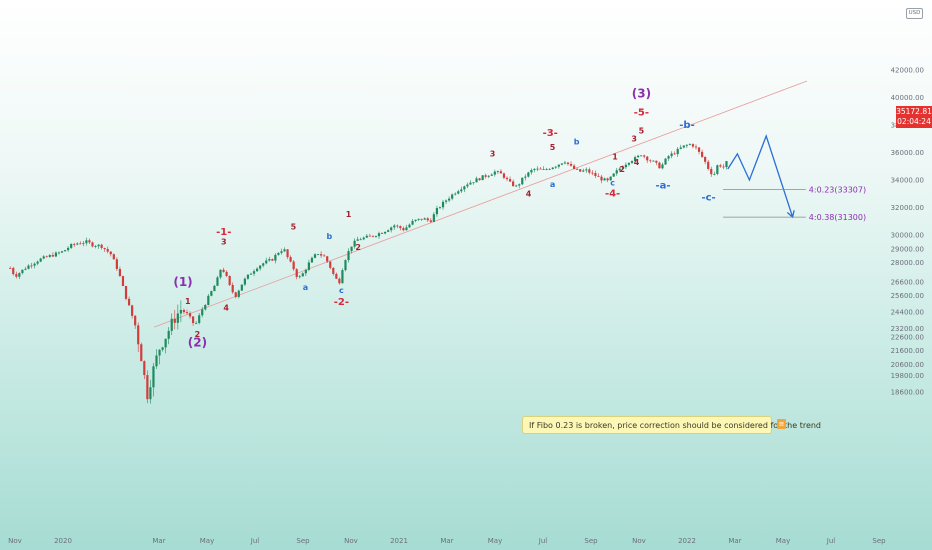  Describe the element at coordinates (837, 217) in the screenshot. I see `fib-level-label: 4:0.38(31300)` at that location.